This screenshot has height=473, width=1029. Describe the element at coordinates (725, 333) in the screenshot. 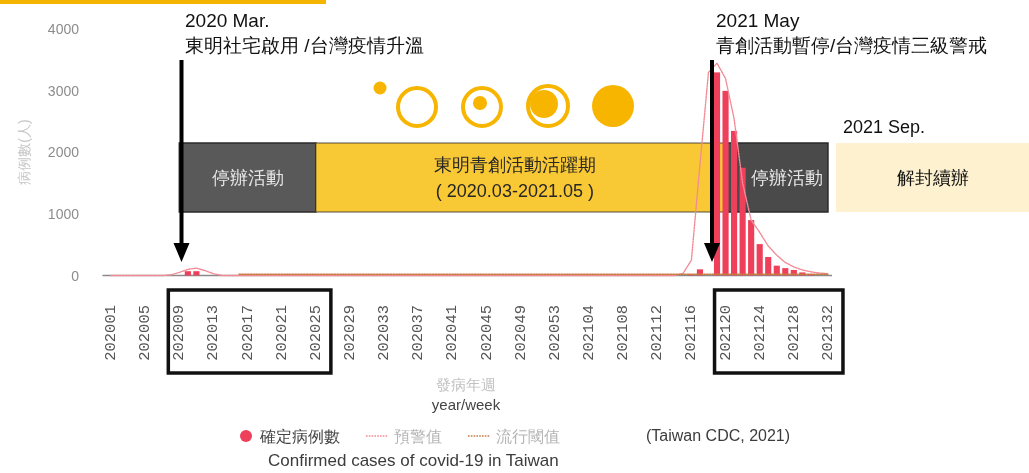

I see `x-tick-label: 202120` at that location.